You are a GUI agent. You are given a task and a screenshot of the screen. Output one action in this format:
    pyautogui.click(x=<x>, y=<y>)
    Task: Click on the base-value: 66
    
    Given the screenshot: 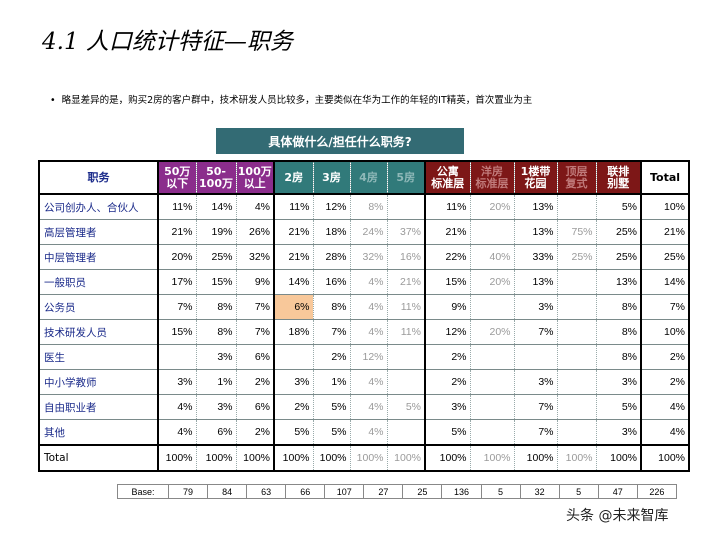 What is the action you would take?
    pyautogui.click(x=305, y=491)
    